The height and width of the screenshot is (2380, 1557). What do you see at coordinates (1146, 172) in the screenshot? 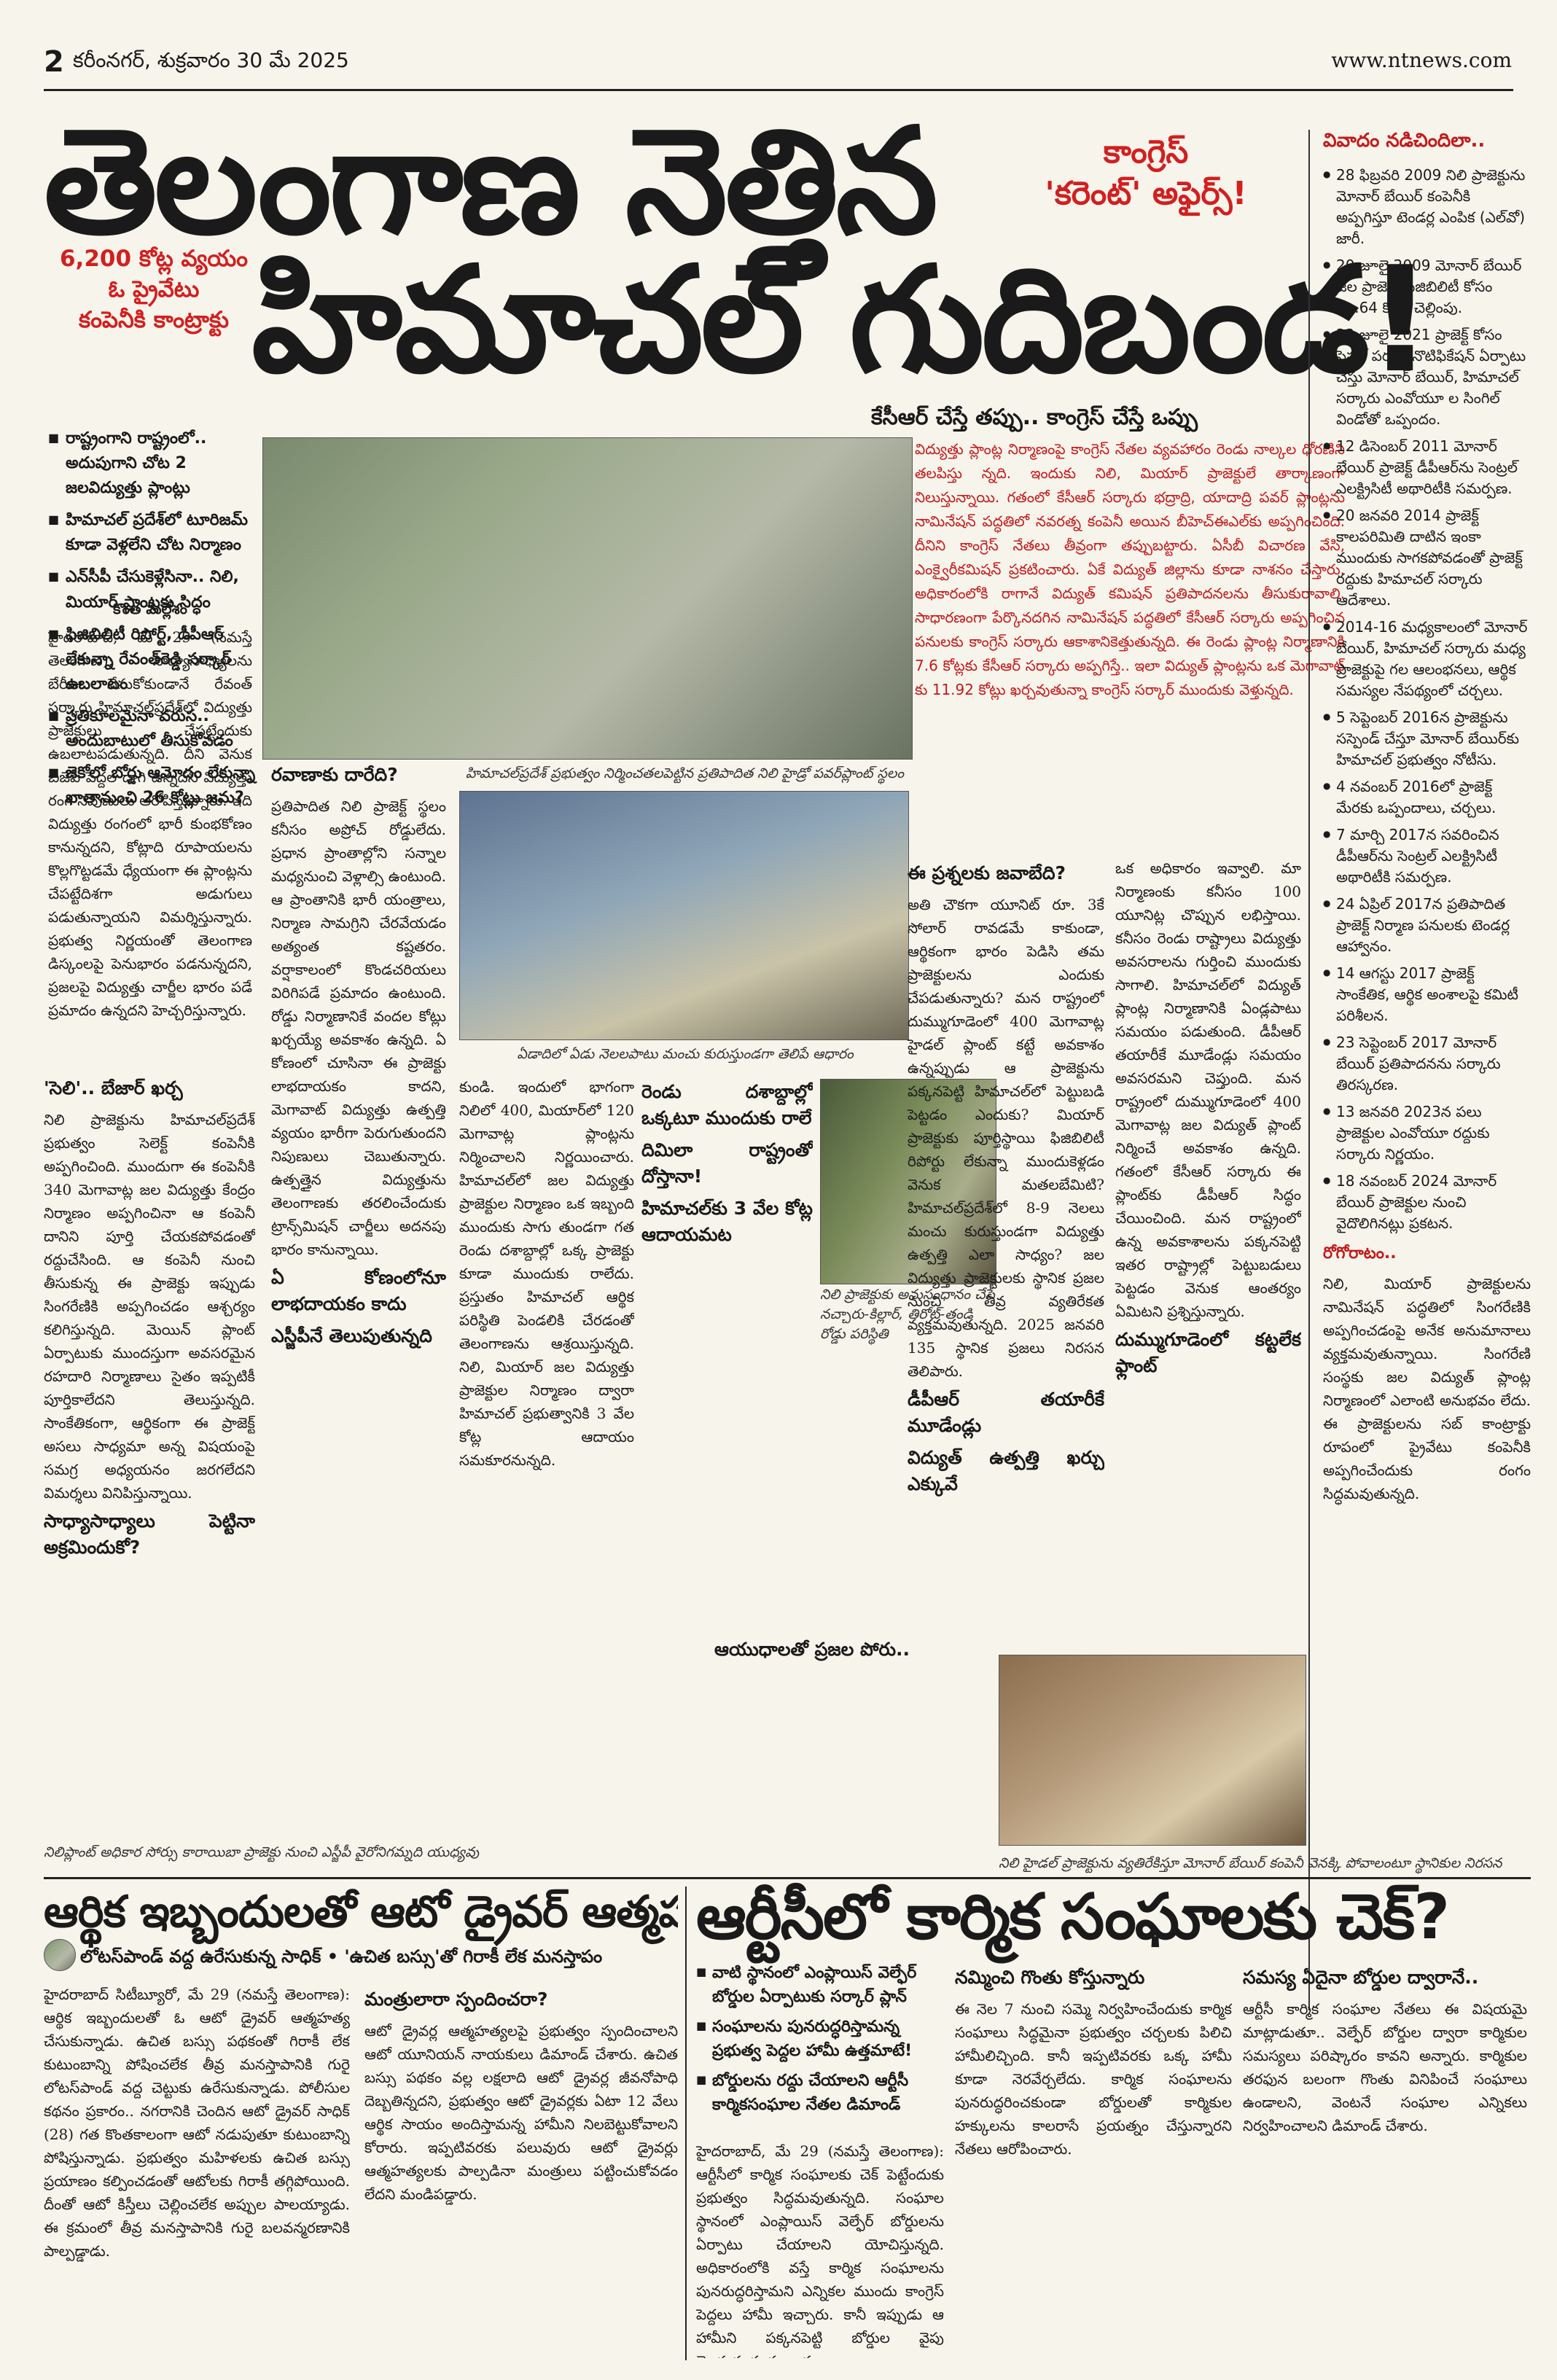
I see `headline-kicker: కాంగ్రెస్ 'కరెంట్' అఫైర్స్!` at bounding box center [1146, 172].